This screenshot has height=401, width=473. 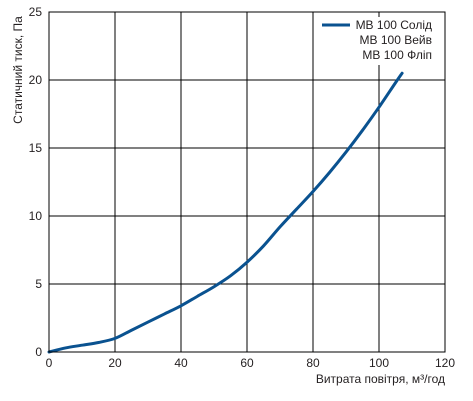 I want to click on x-axis-label: Витрата повітря, м³/год, so click(x=380, y=379).